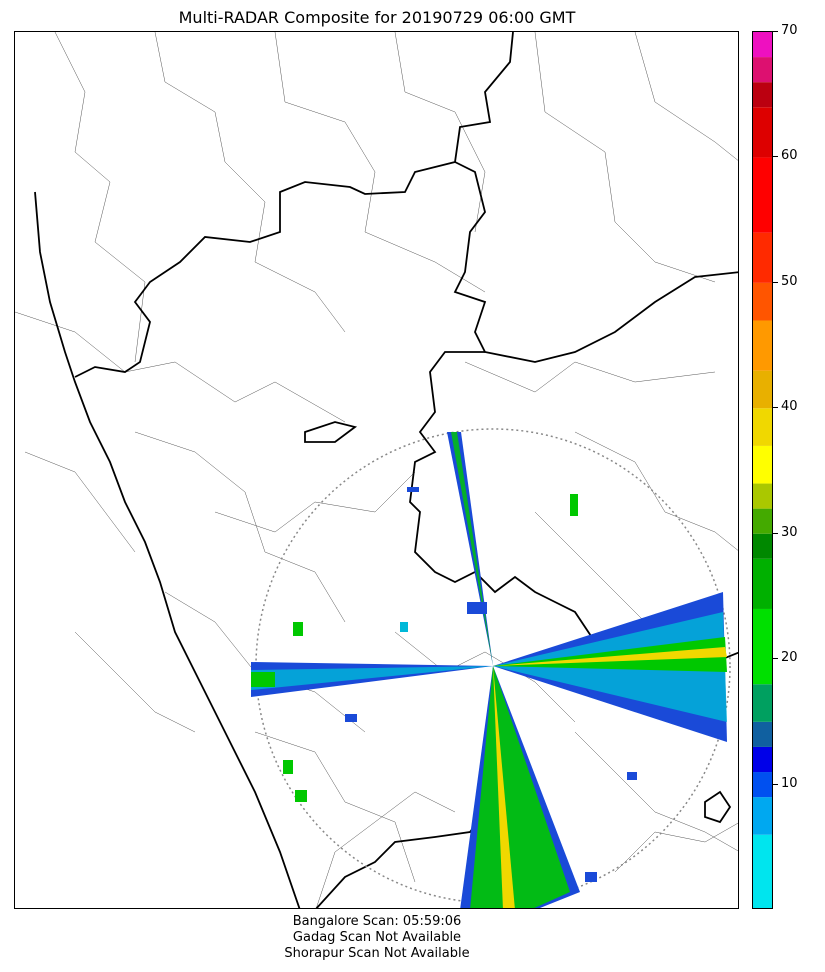 The height and width of the screenshot is (972, 825). I want to click on tick-label: 60, so click(789, 156).